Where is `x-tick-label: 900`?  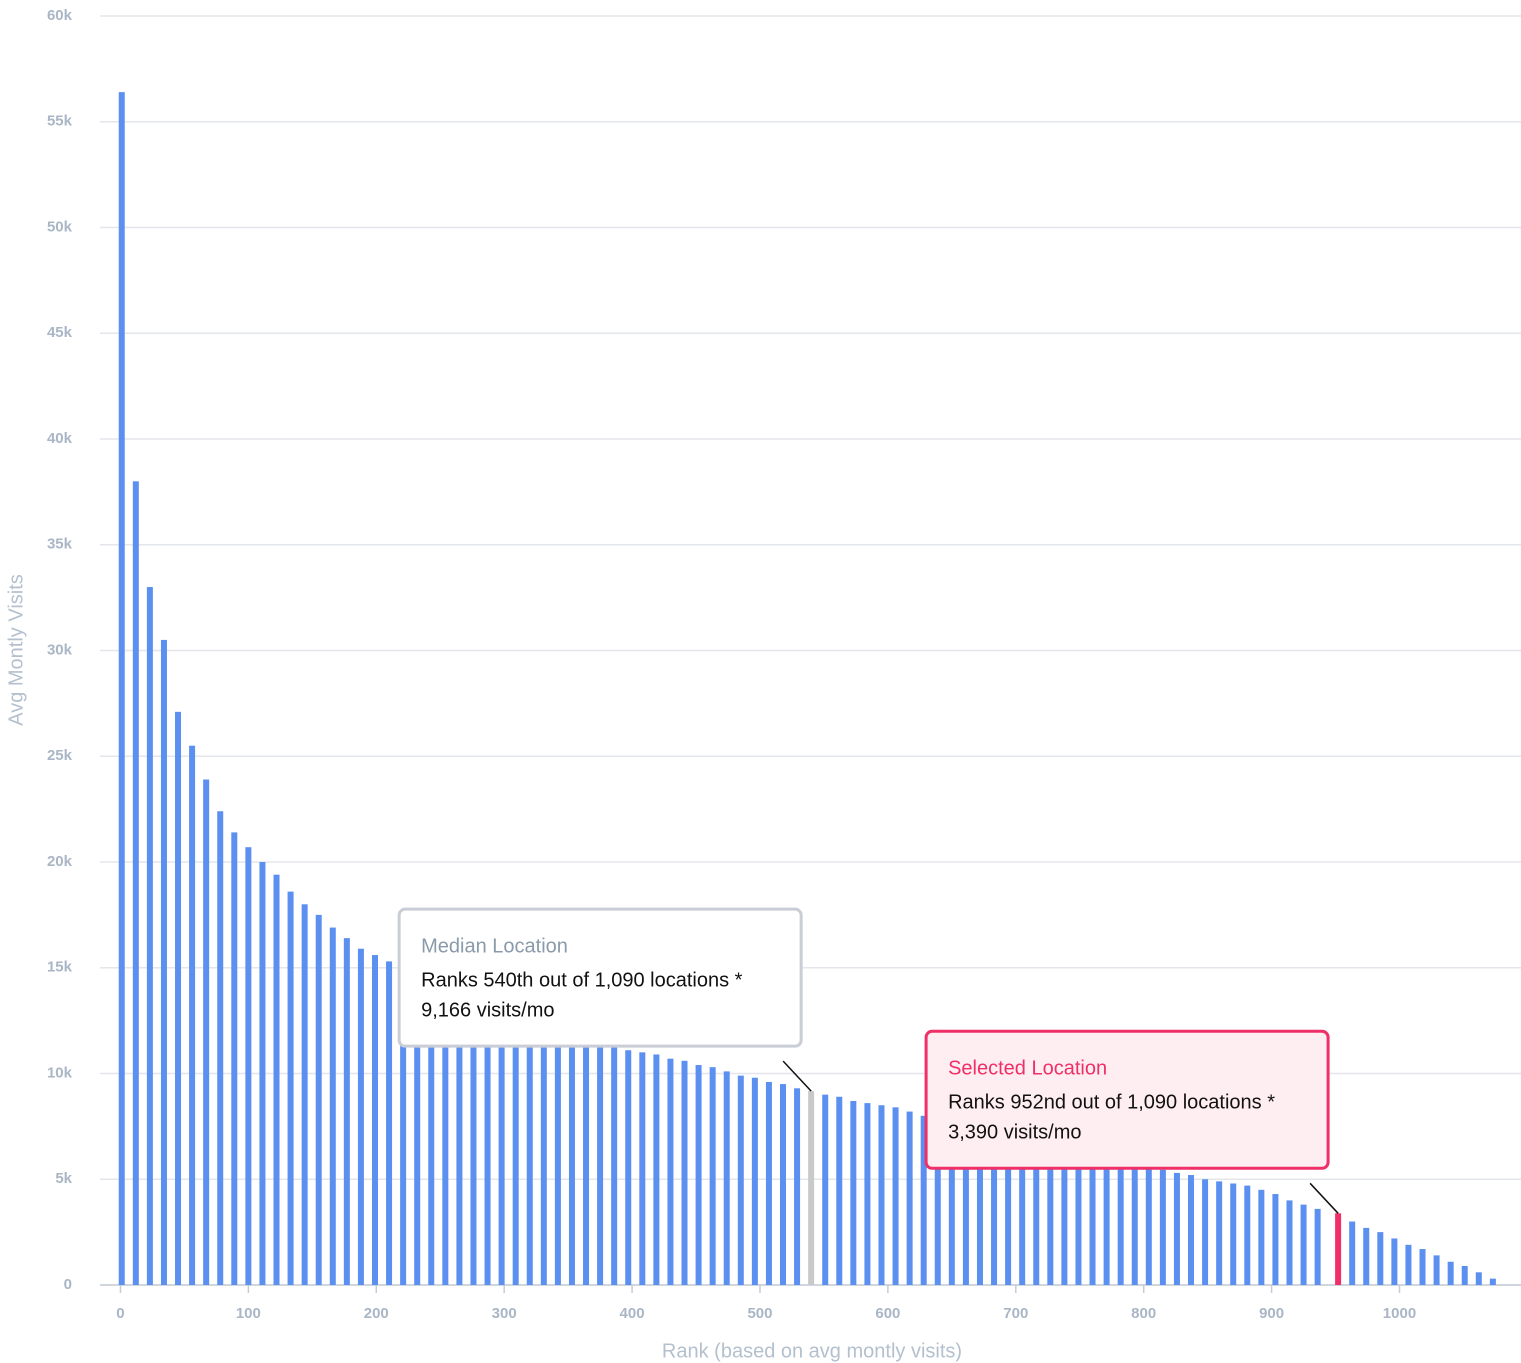 x-tick-label: 900 is located at coordinates (1271, 1313).